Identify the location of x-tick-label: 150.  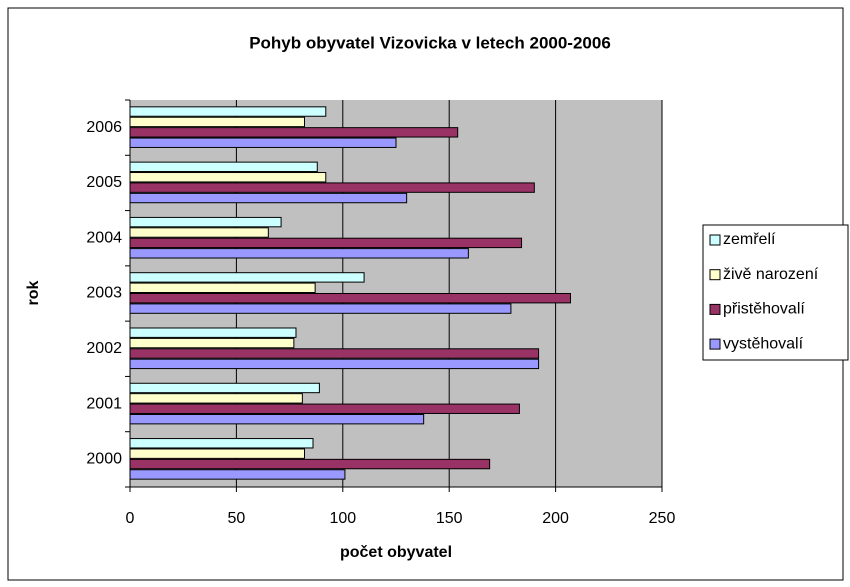
(449, 518).